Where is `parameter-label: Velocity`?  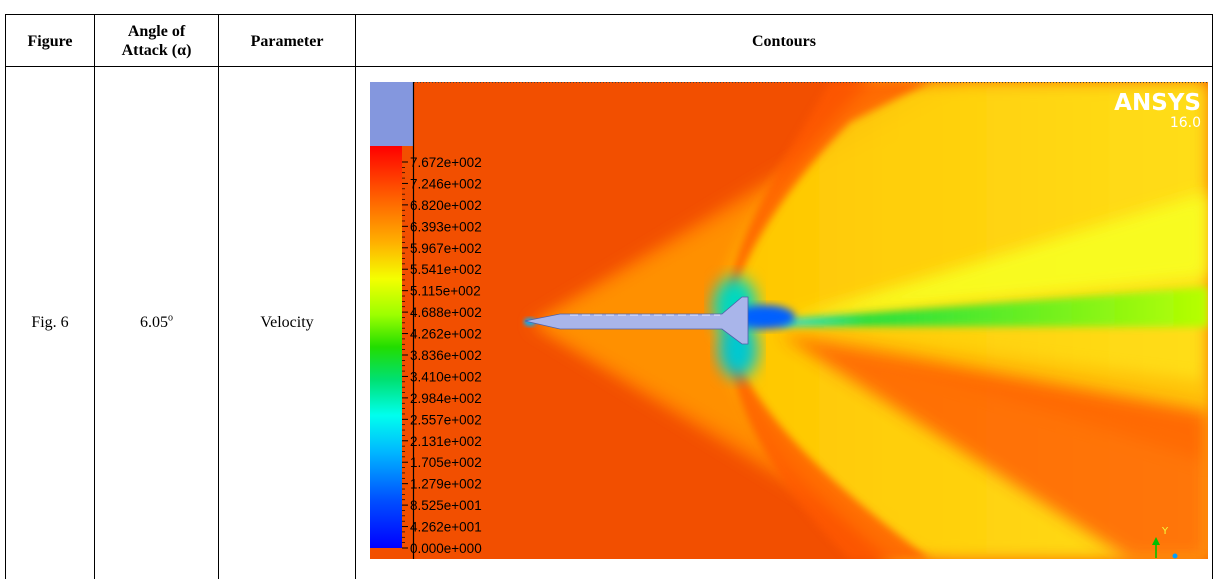
parameter-label: Velocity is located at coordinates (287, 322).